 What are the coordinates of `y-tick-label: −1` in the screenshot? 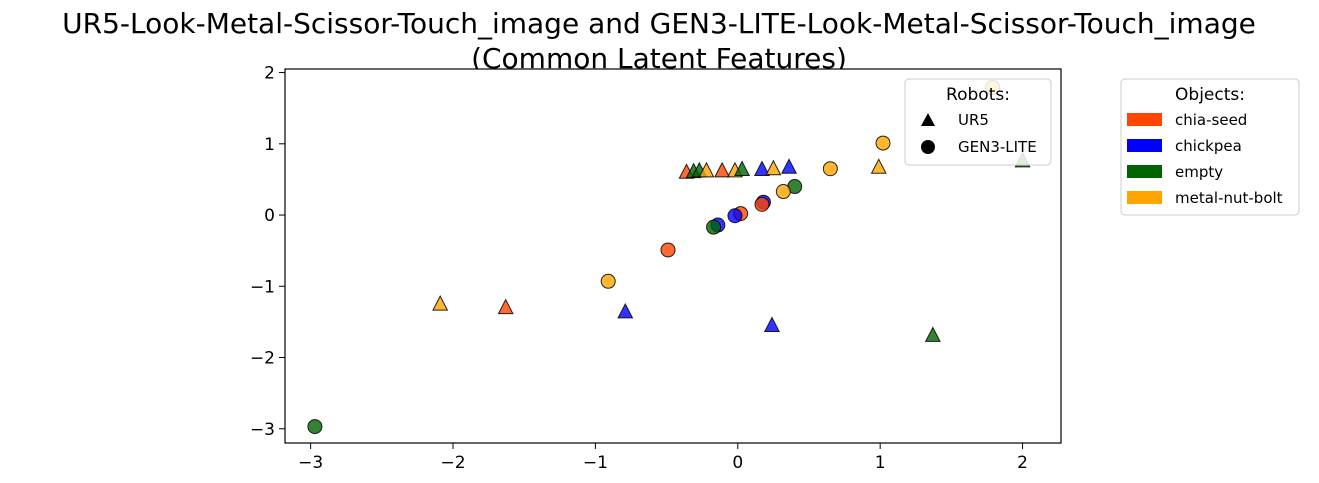 It's located at (262, 287).